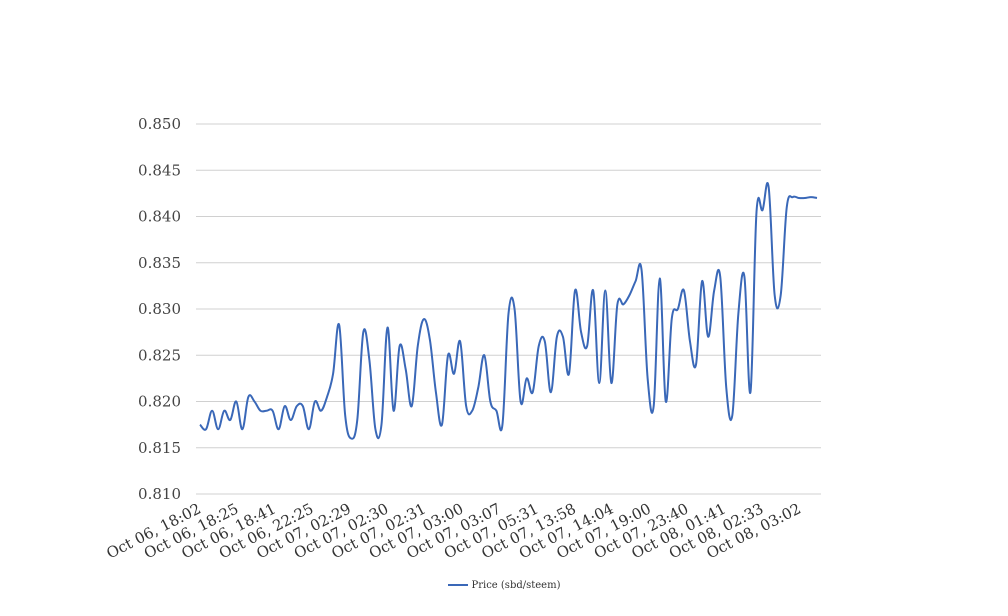 Image resolution: width=1008 pixels, height=616 pixels. I want to click on y-tick-label: 0.845, so click(159, 170).